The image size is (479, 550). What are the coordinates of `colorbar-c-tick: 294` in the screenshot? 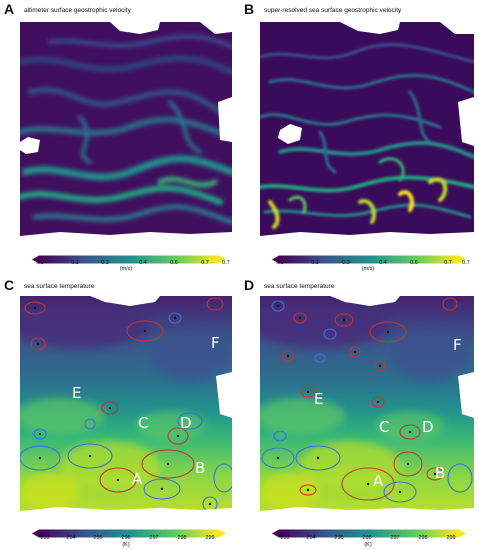 It's located at (71, 538).